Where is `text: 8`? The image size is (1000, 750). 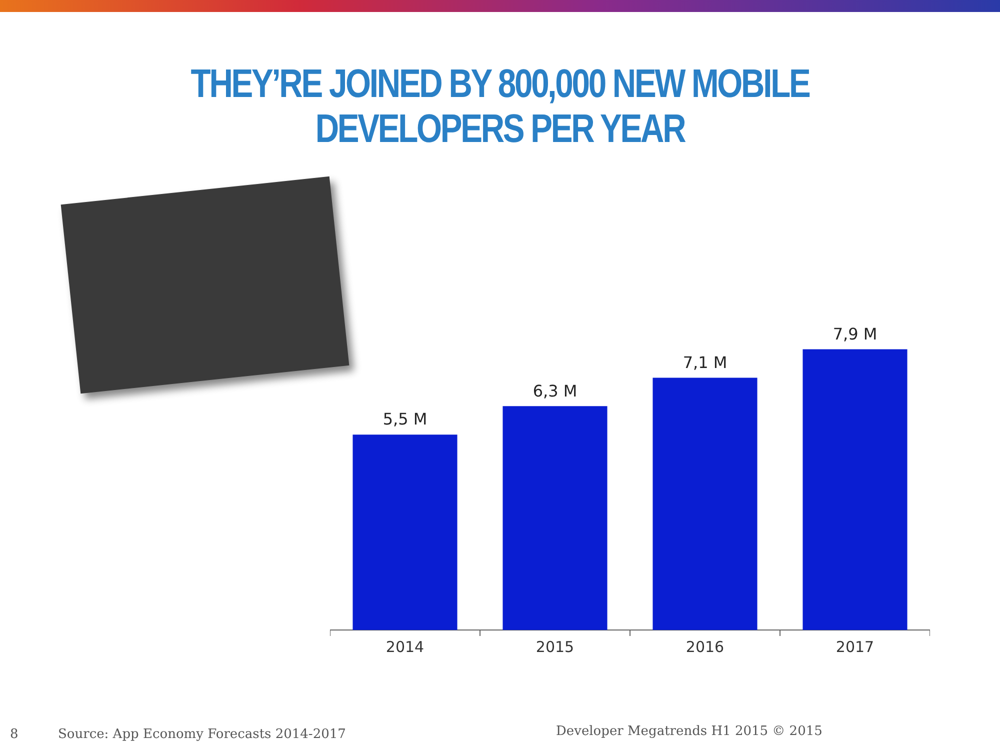
text: 8 is located at coordinates (14, 734).